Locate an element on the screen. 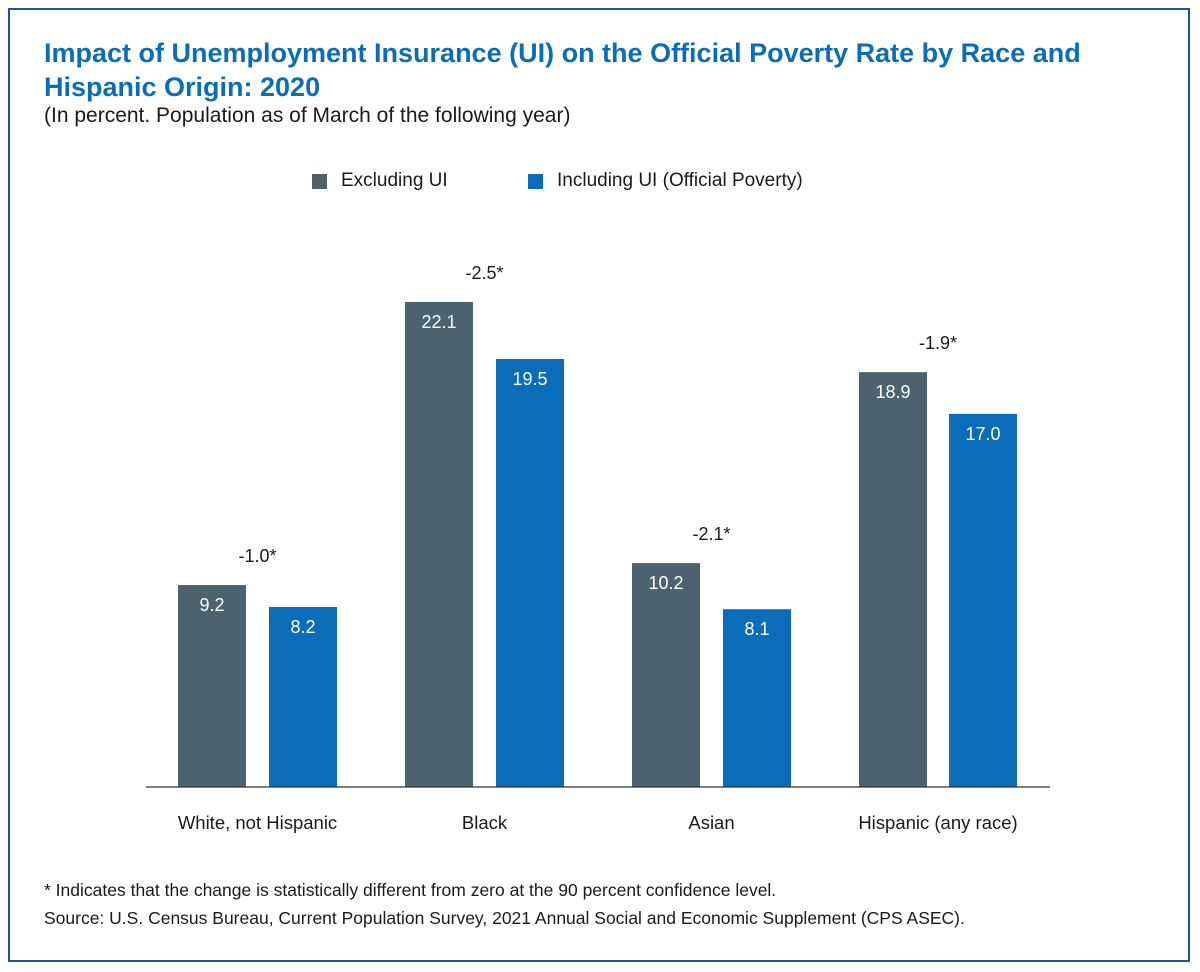 The height and width of the screenshot is (972, 1200). legend-swatch-including-ui is located at coordinates (535, 181).